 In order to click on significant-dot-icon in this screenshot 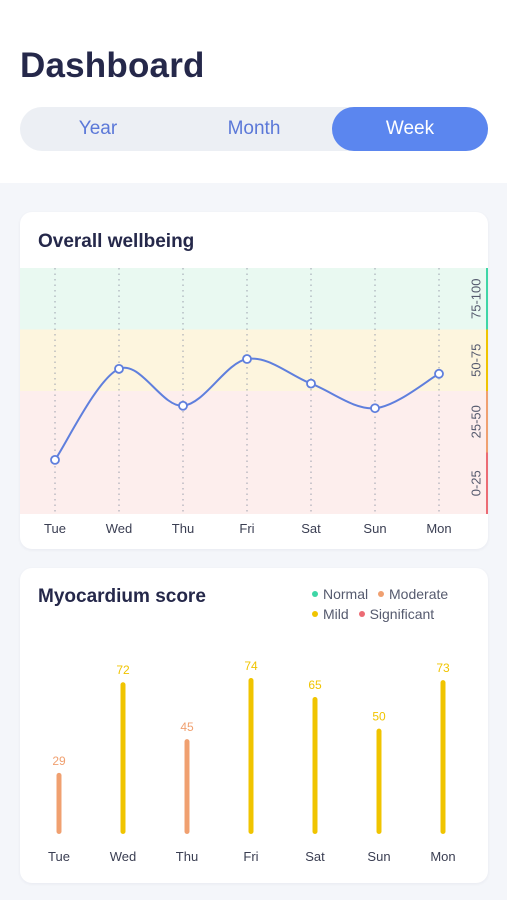, I will do `click(361, 614)`.